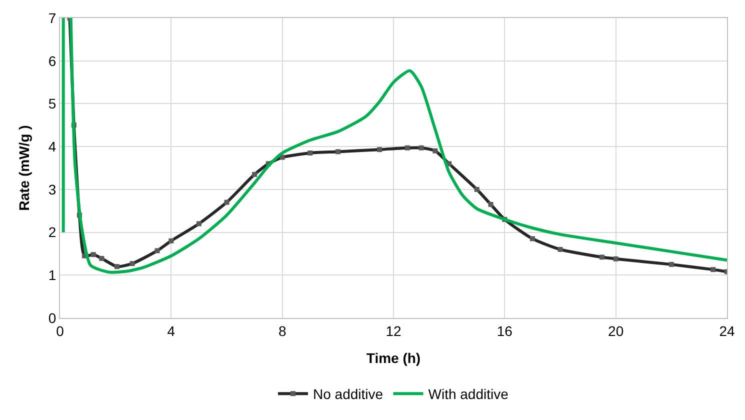 This screenshot has width=745, height=420. I want to click on x-tick-label: 16, so click(504, 330).